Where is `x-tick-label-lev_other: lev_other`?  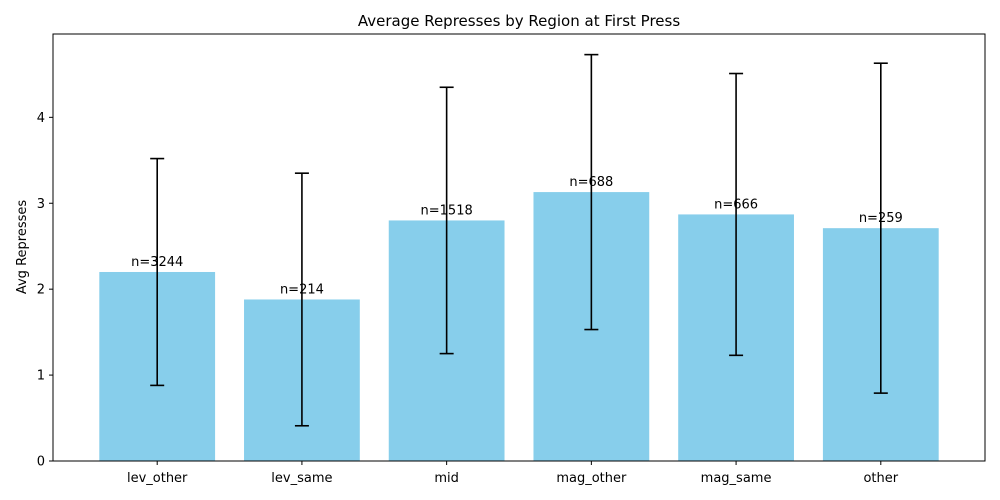 x-tick-label-lev_other: lev_other is located at coordinates (157, 478).